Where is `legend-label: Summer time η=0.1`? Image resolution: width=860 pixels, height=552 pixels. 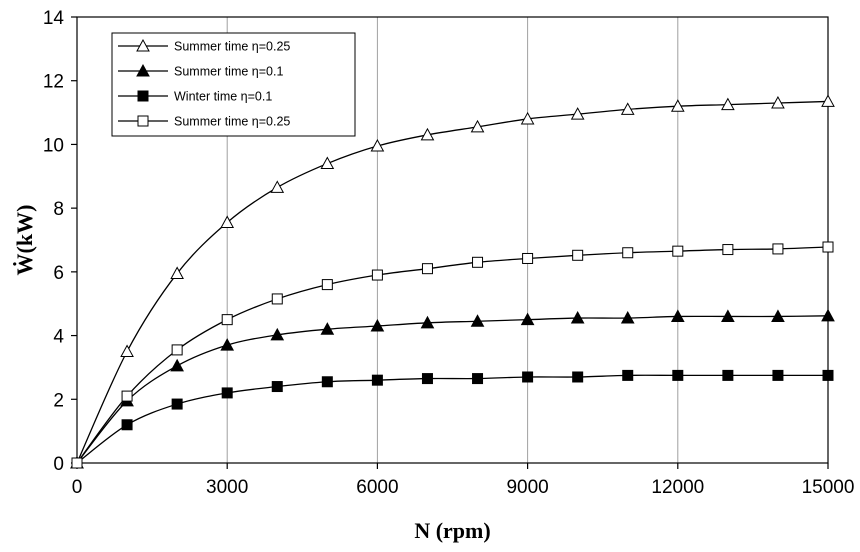 legend-label: Summer time η=0.1 is located at coordinates (228, 72).